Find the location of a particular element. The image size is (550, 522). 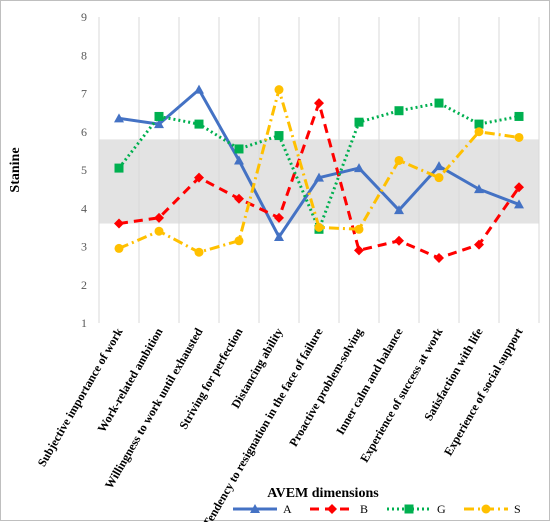

y-tick-label: 1 is located at coordinates (84, 323).